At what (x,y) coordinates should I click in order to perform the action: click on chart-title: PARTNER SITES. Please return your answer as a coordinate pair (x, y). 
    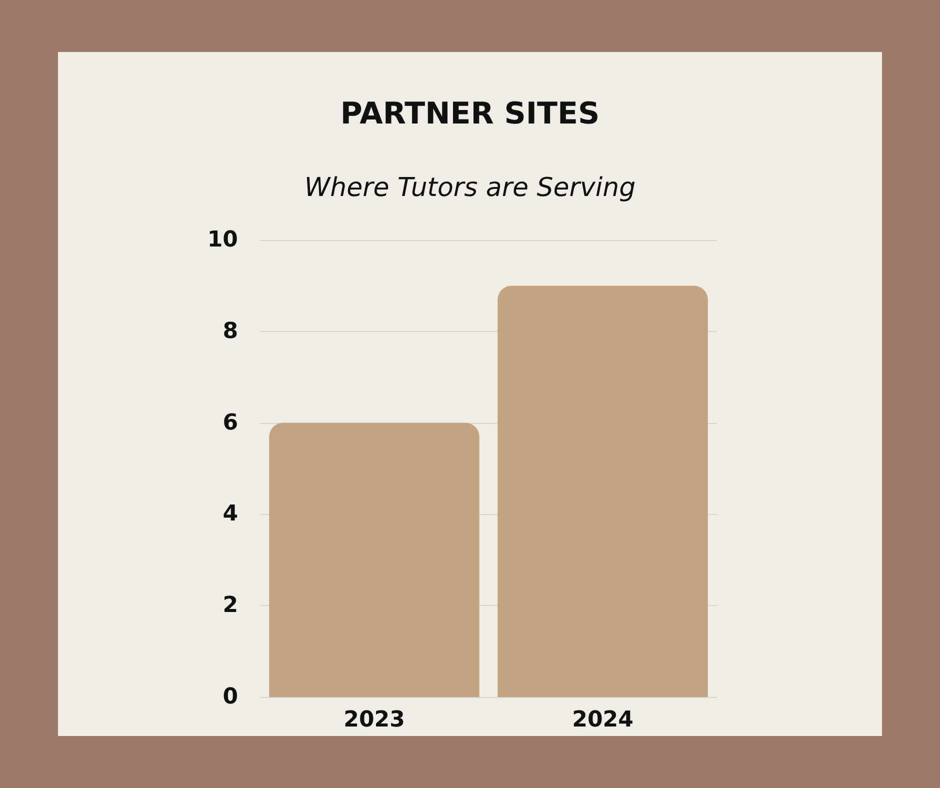
    Looking at the image, I should click on (470, 114).